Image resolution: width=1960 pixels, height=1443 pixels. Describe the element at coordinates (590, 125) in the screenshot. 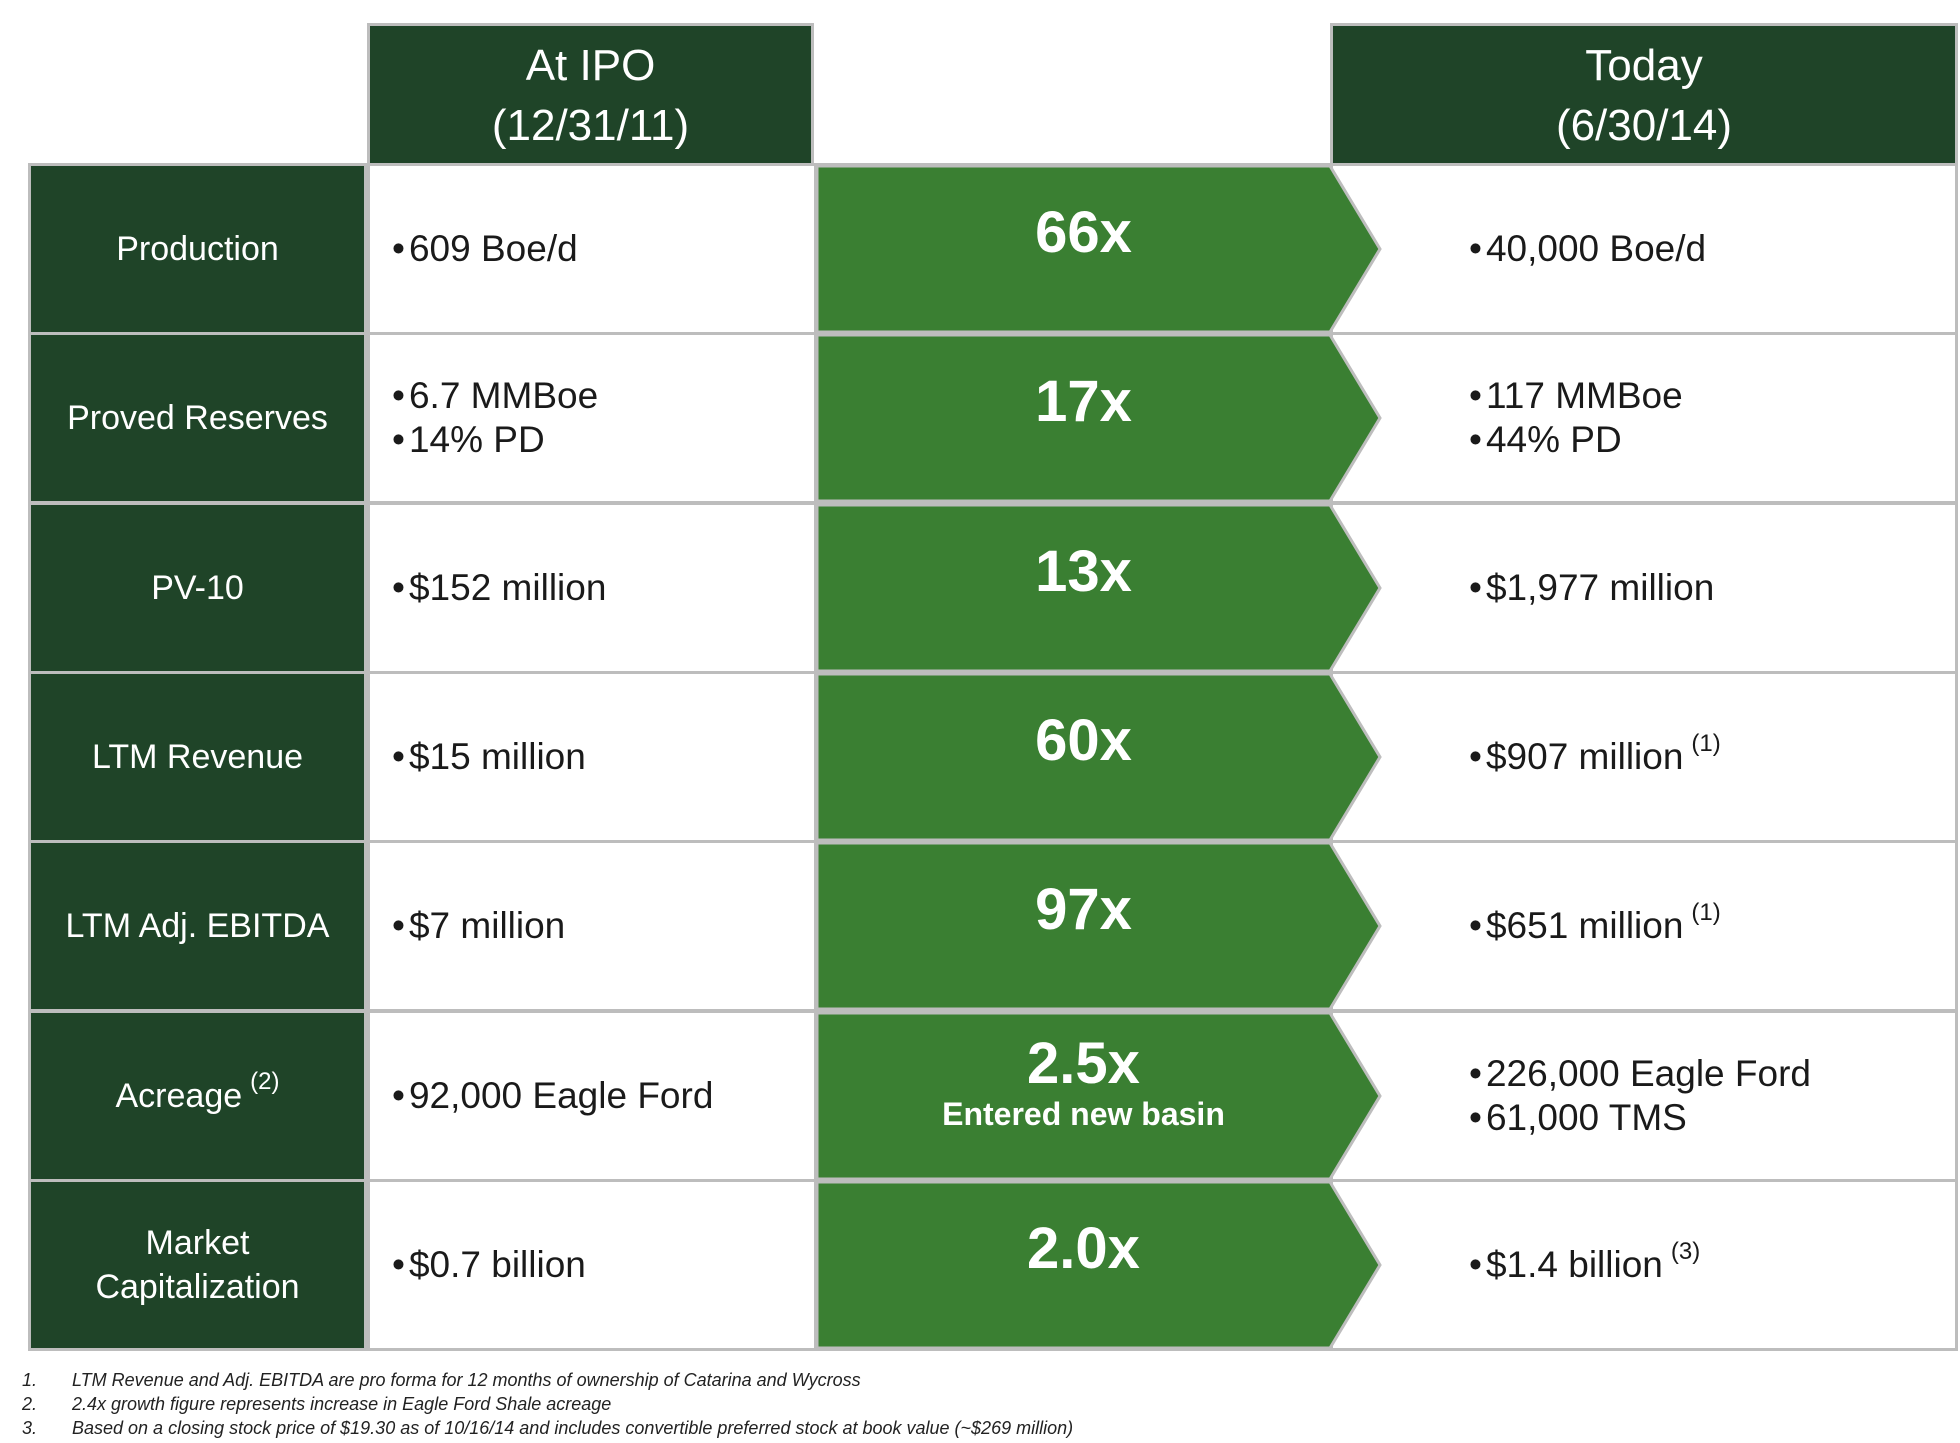

I see `header-at-ipo-date: (12/31/11)` at that location.